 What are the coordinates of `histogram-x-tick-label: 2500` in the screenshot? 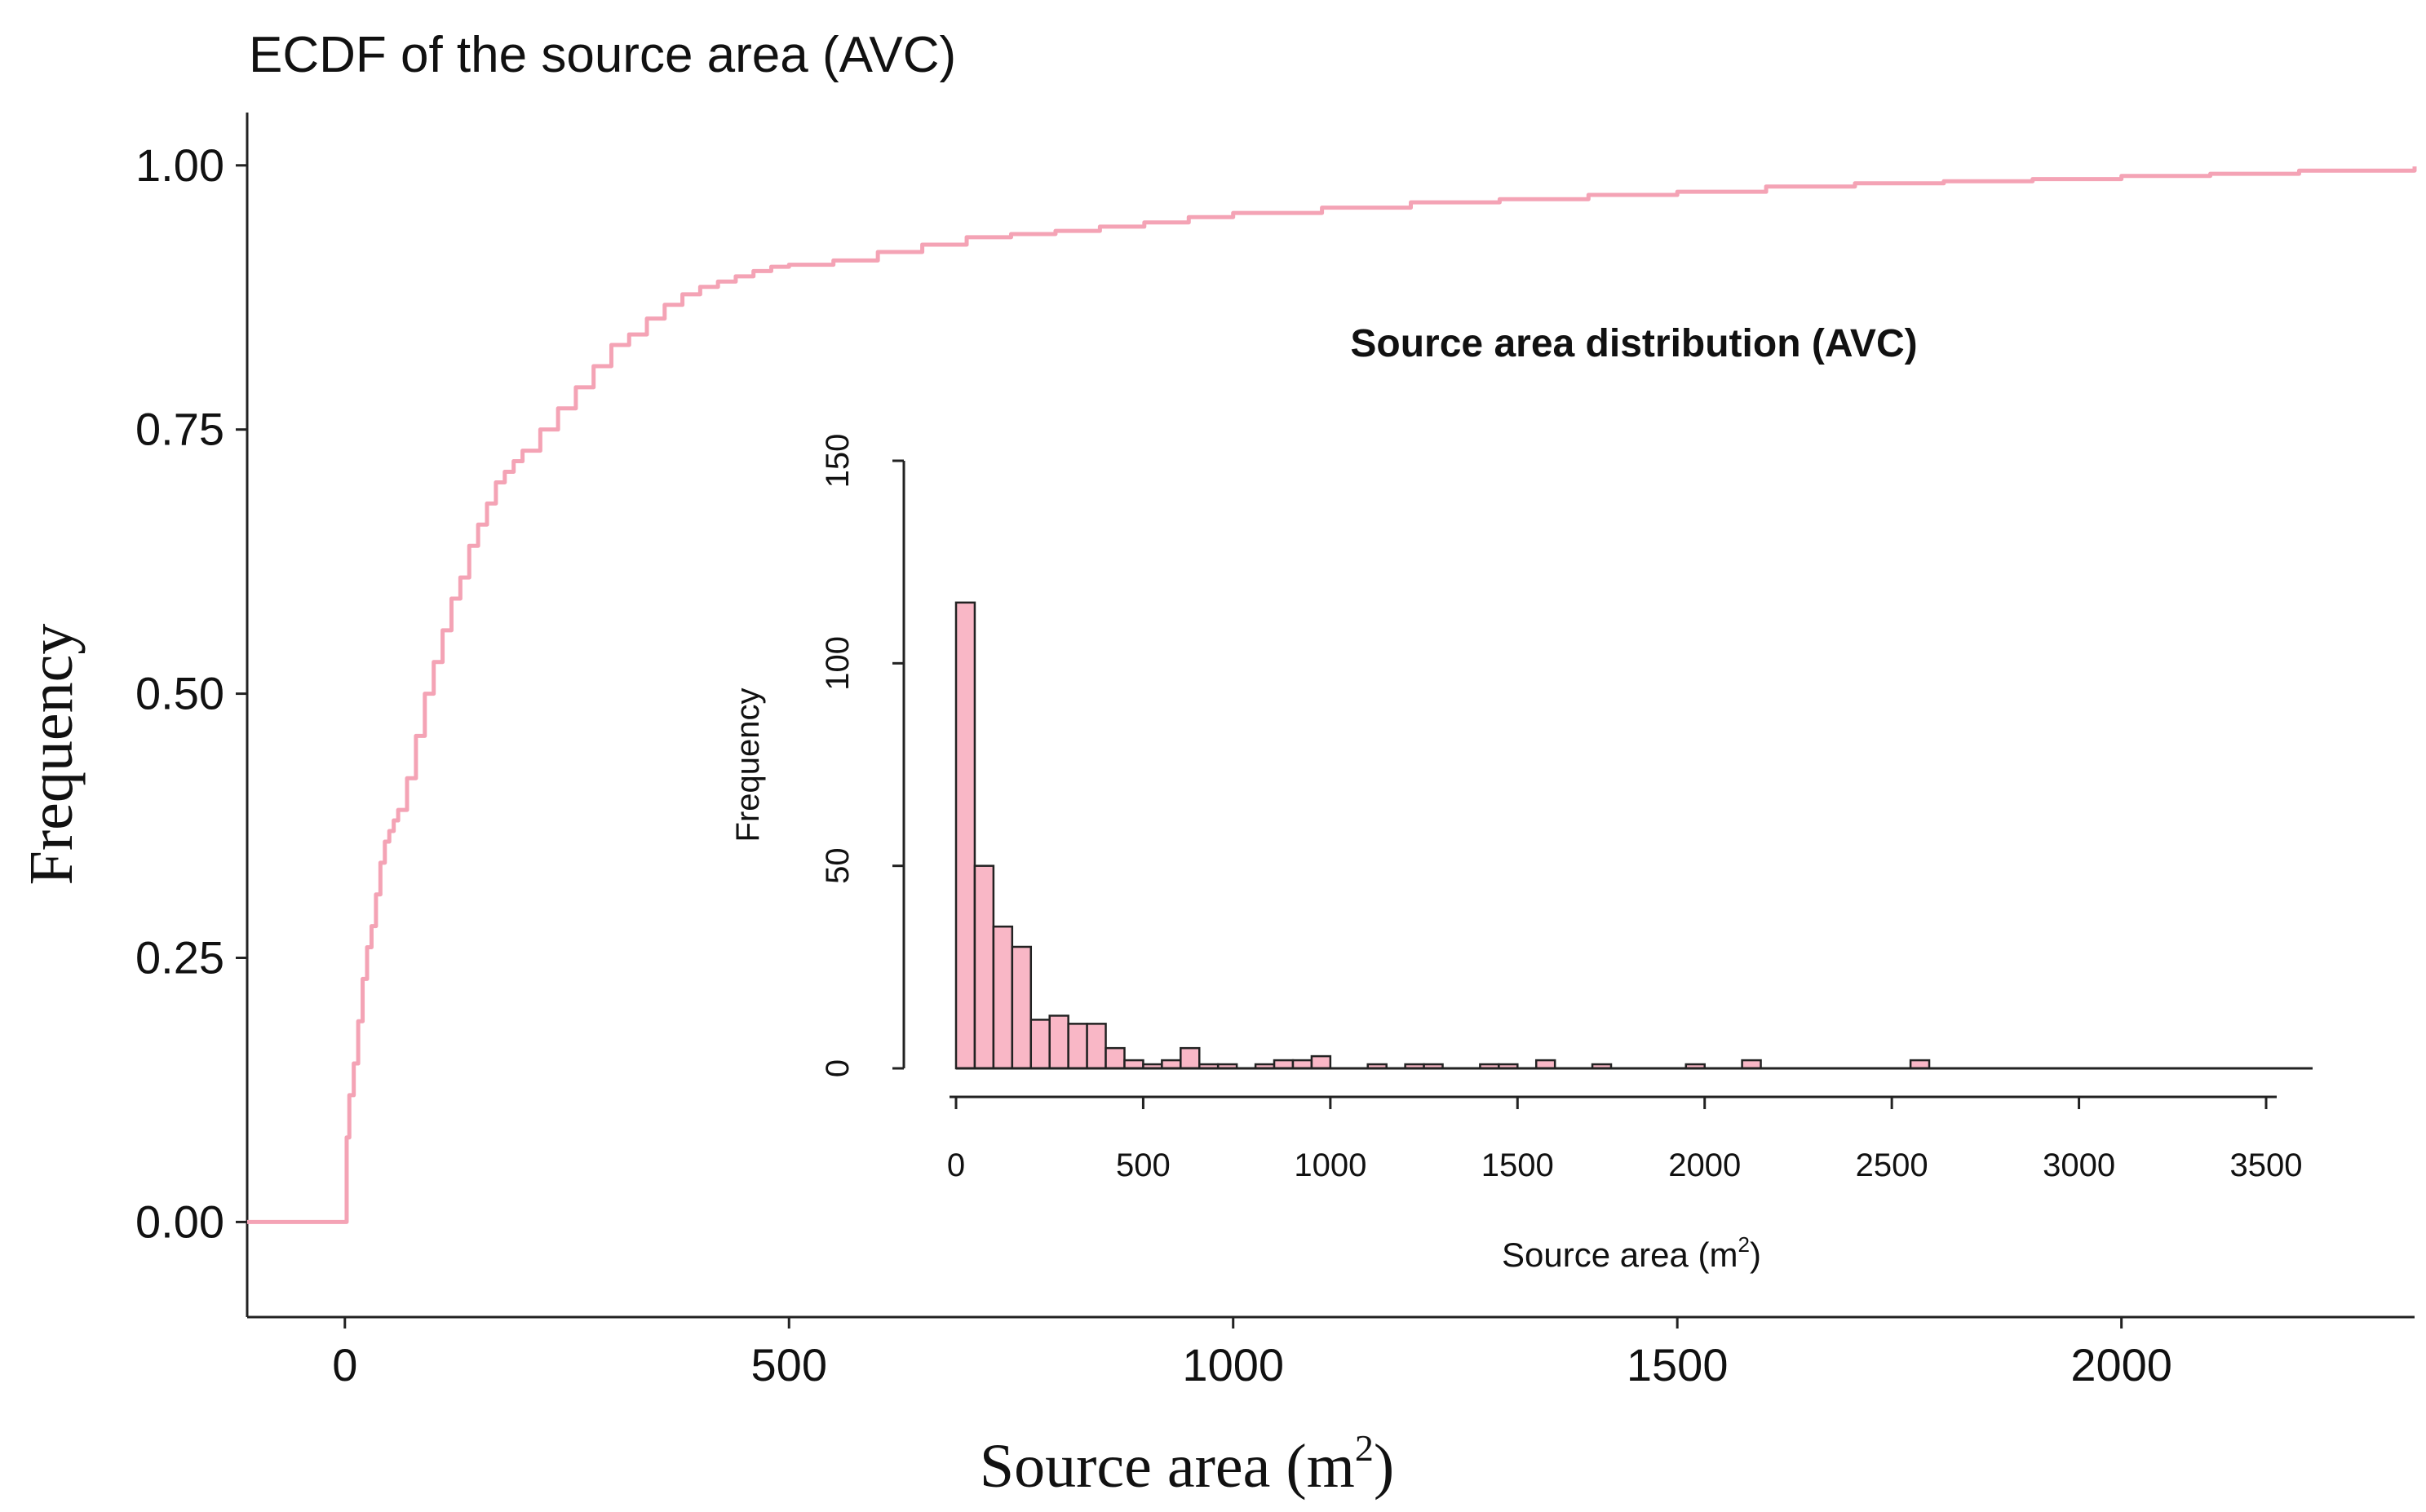 It's located at (1892, 1165).